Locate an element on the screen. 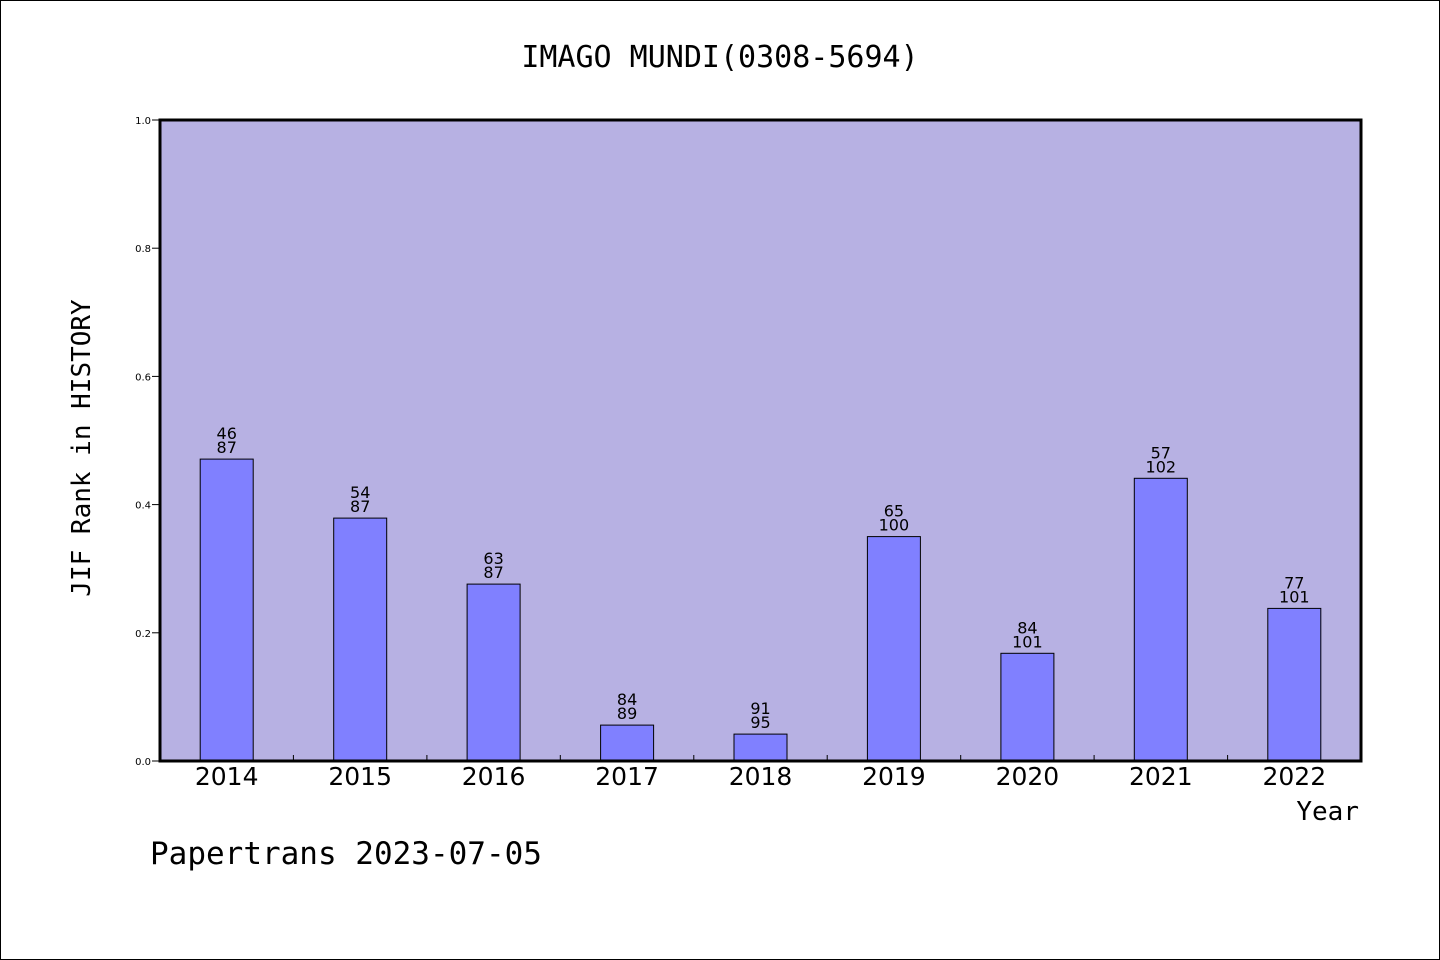 The width and height of the screenshot is (1440, 960). total-label-2019: 100 is located at coordinates (894, 525).